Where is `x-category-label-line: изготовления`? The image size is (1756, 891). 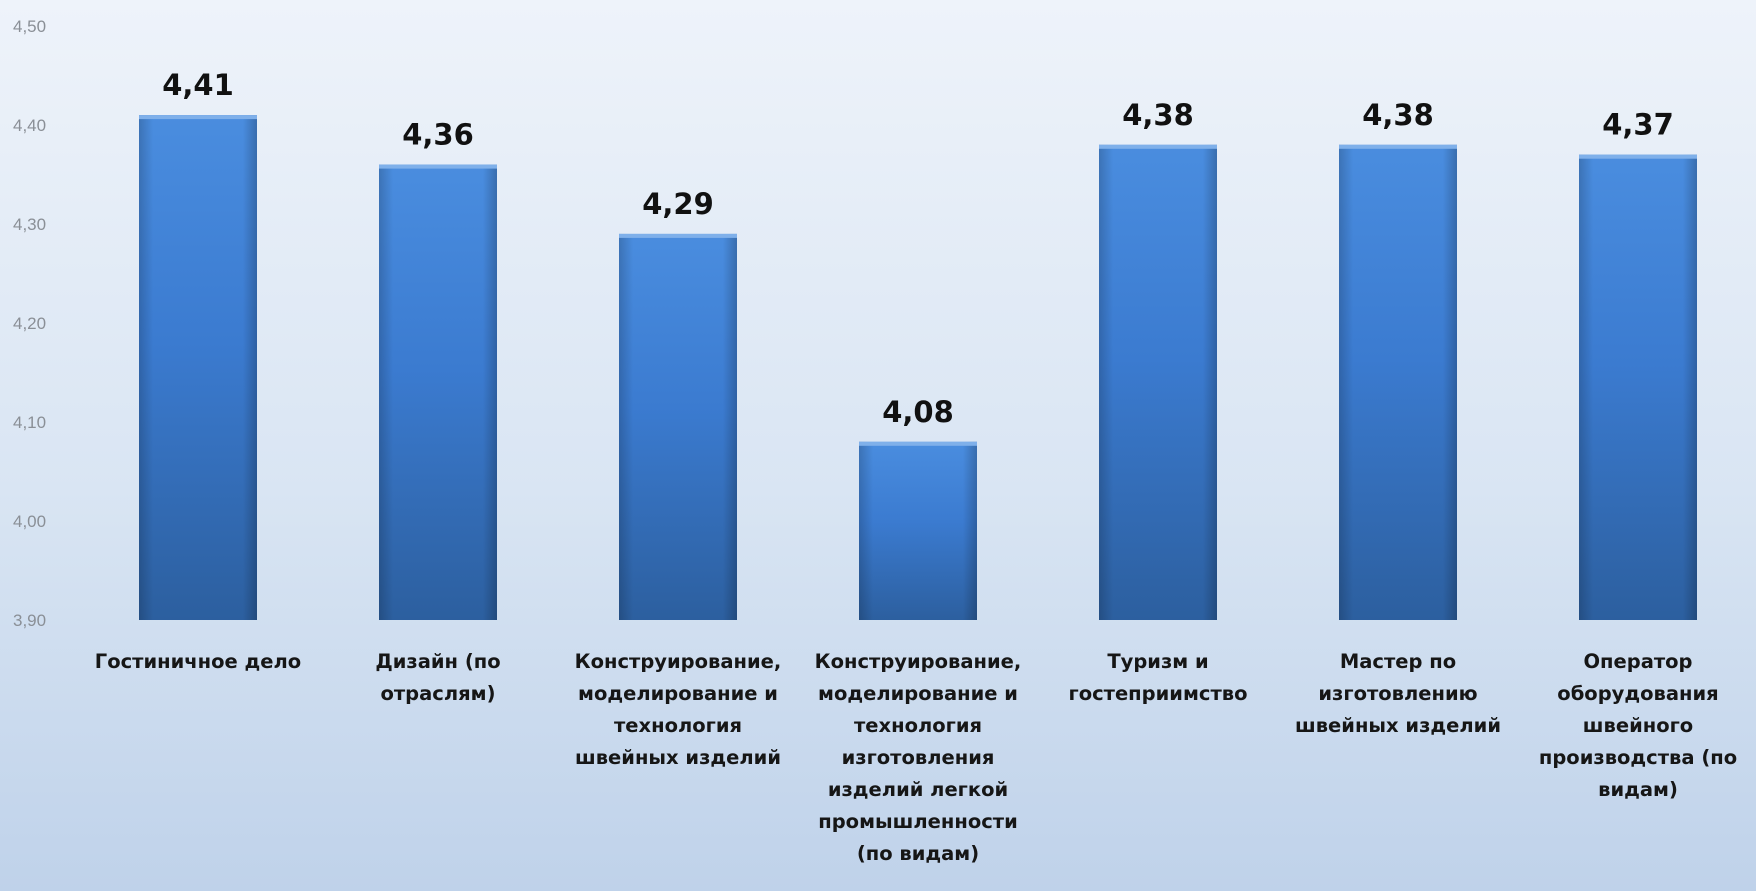
x-category-label-line: изготовления is located at coordinates (918, 757).